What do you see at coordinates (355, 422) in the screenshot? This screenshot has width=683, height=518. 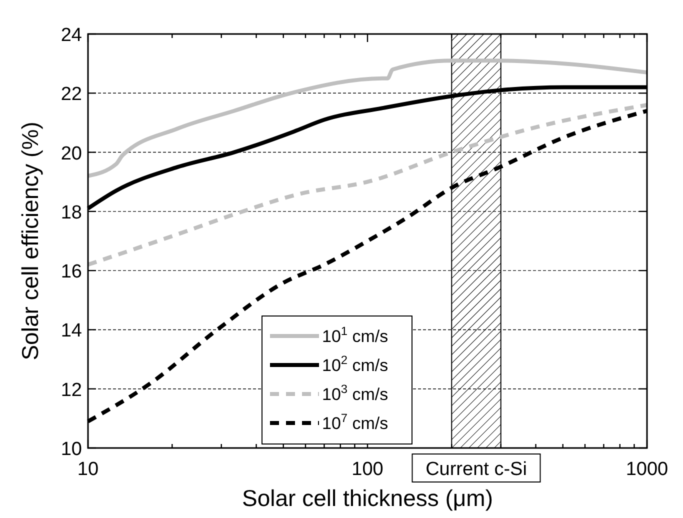 I see `legend-label: 10$^{7}$ cm/s` at bounding box center [355, 422].